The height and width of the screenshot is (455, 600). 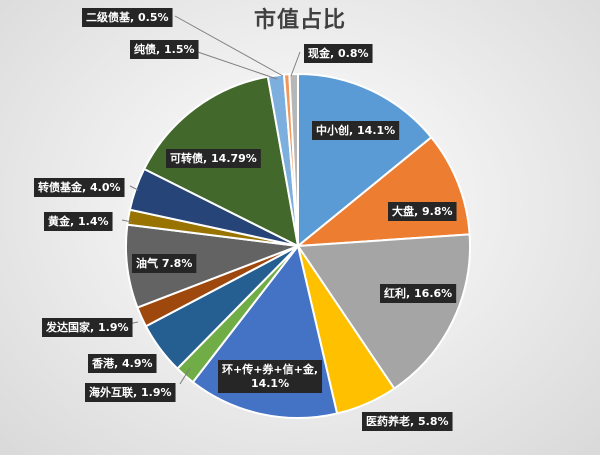 I want to click on data-label-text: 红利, 16.6%, so click(x=418, y=293).